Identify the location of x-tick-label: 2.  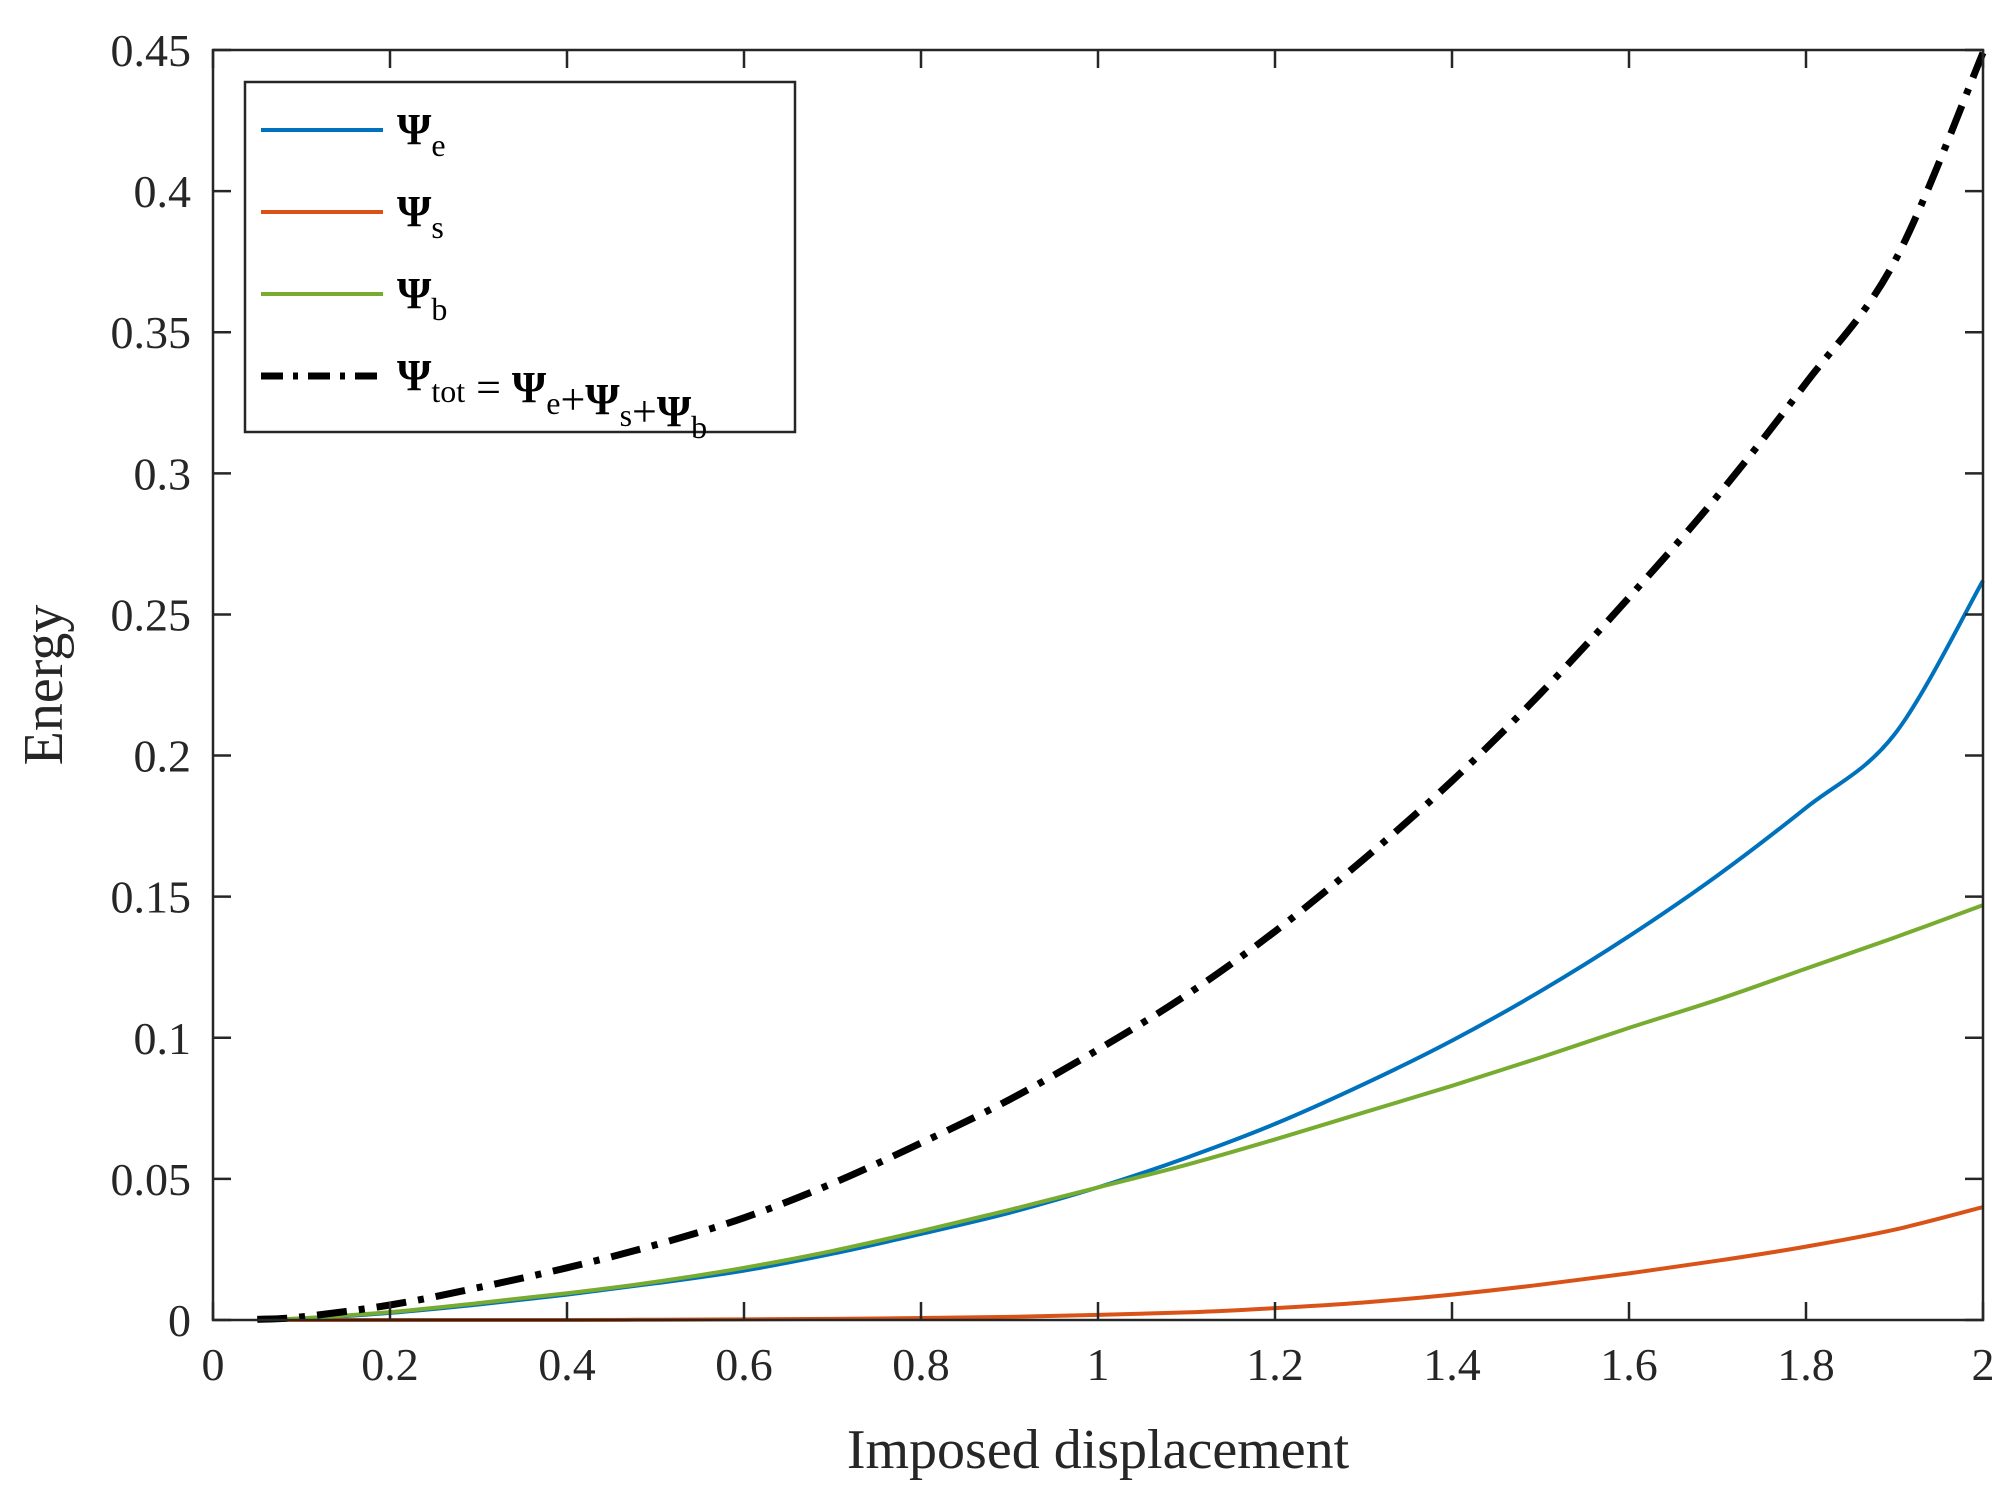
(1983, 1364).